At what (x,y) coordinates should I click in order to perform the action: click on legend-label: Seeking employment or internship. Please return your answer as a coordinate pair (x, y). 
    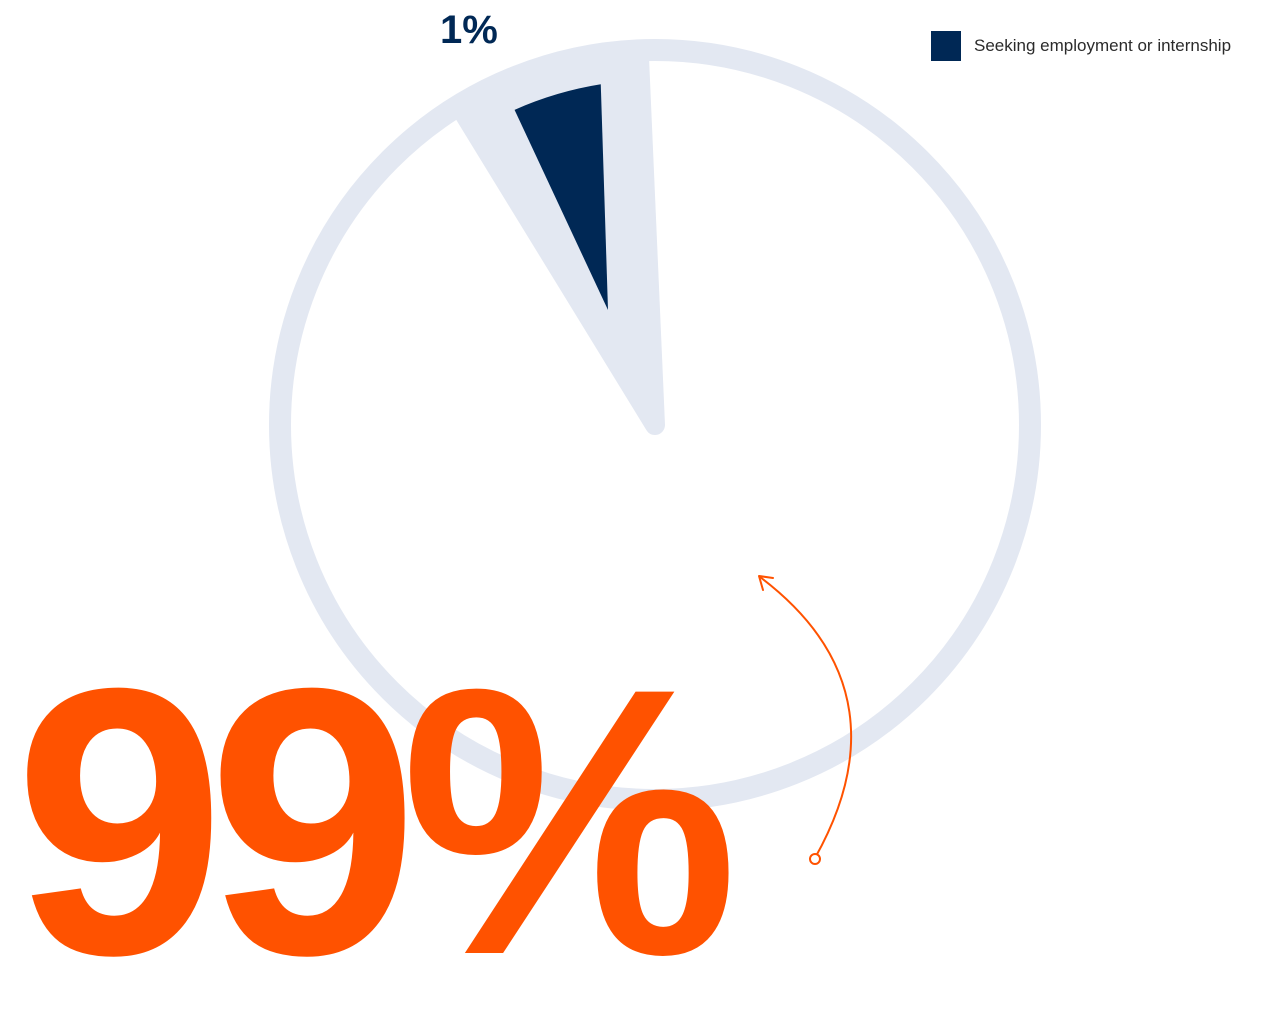
    Looking at the image, I should click on (1103, 45).